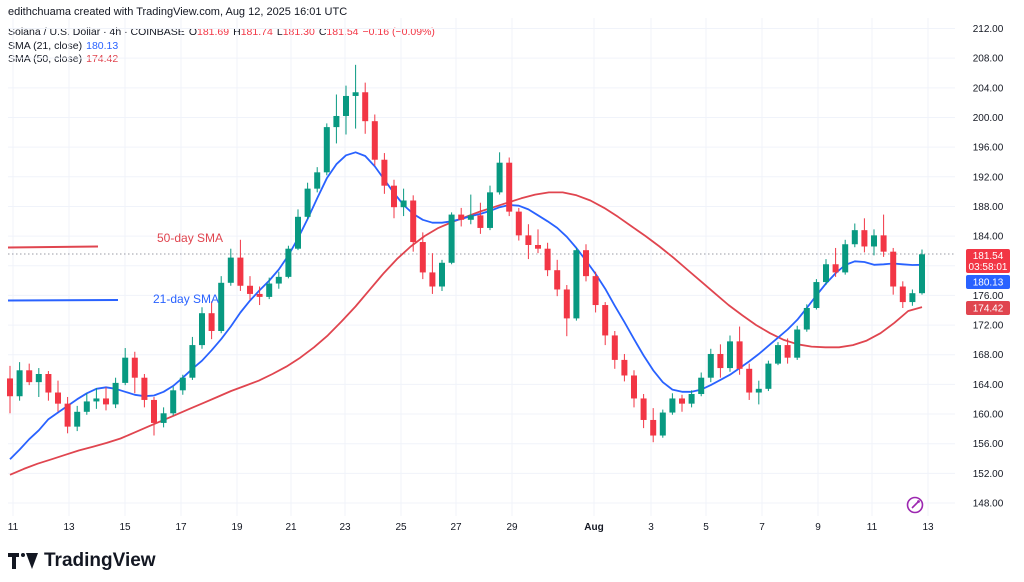 This screenshot has height=582, width=1024. I want to click on x-tick-label: 21, so click(291, 527).